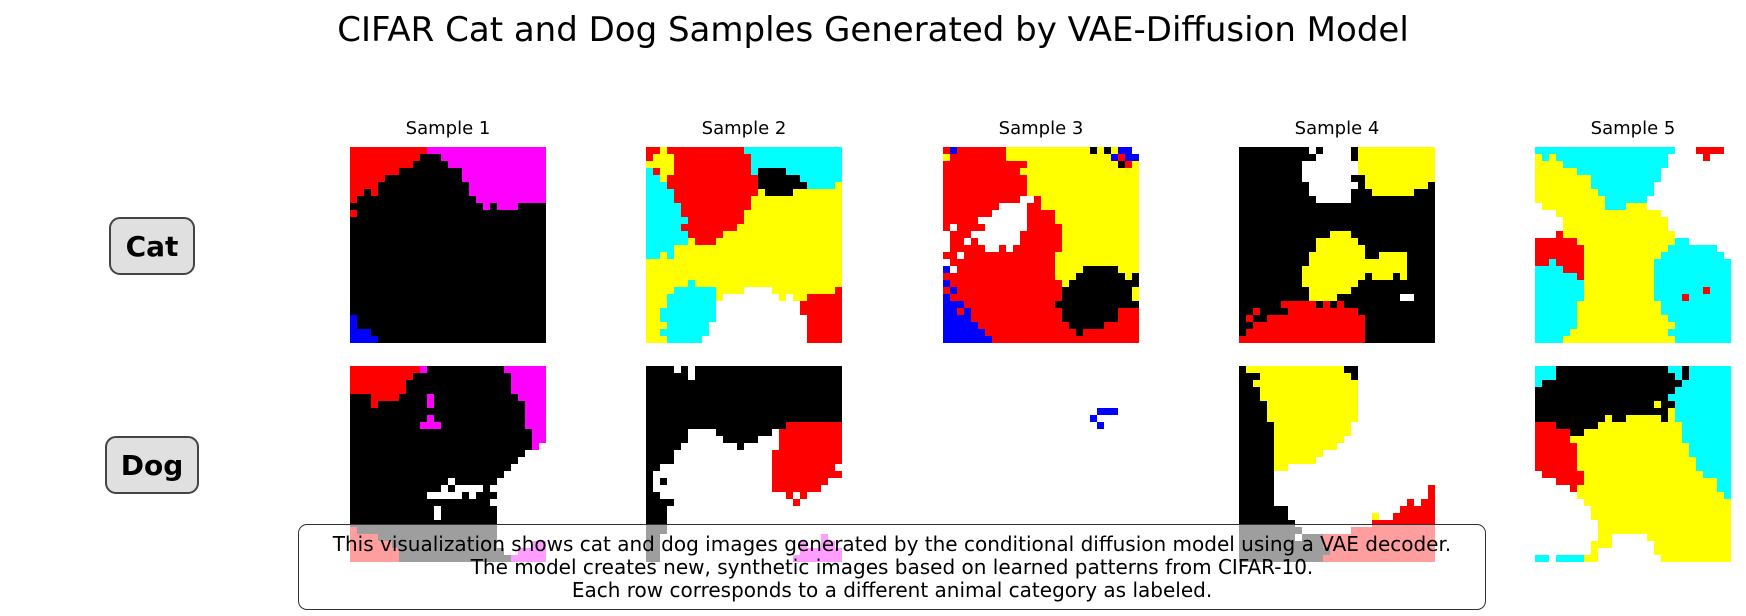 The image size is (1746, 616). Describe the element at coordinates (152, 246) in the screenshot. I see `row-label-cat: Cat` at that location.